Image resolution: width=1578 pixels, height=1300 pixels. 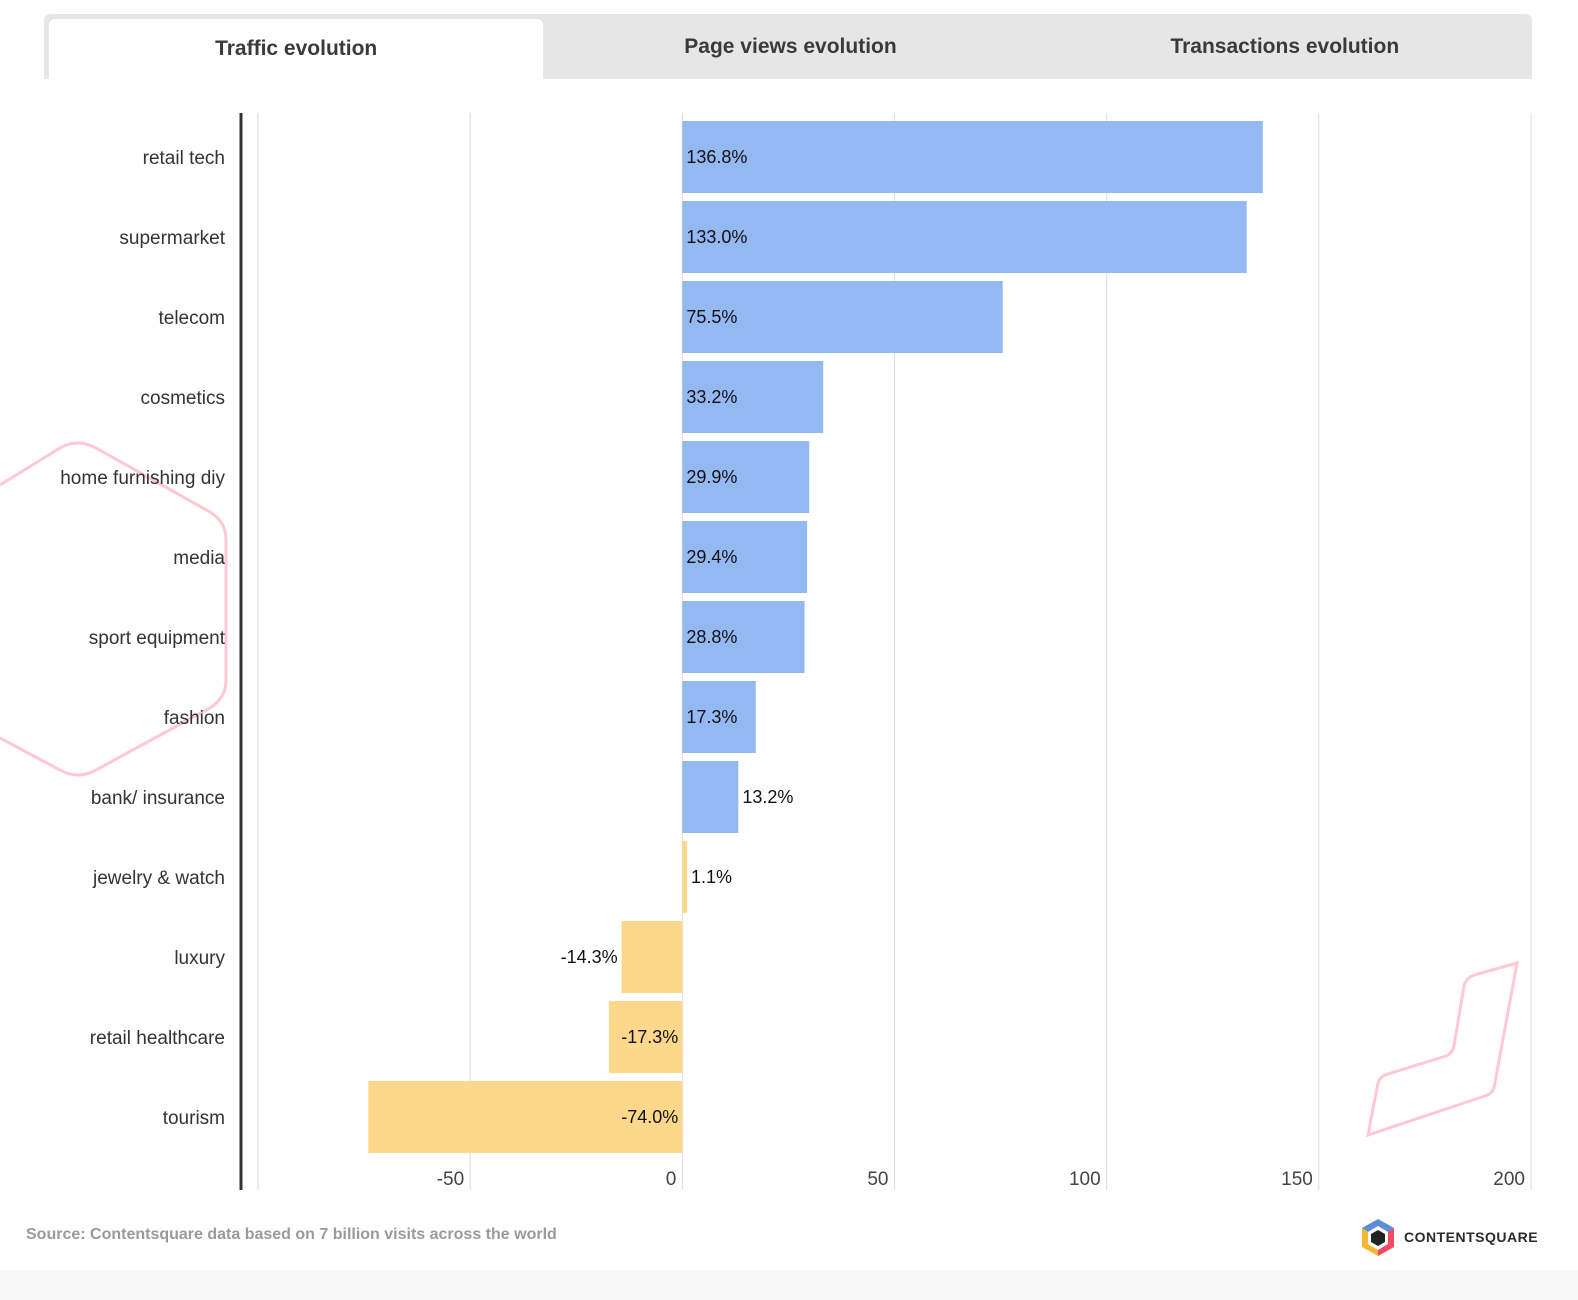 What do you see at coordinates (158, 798) in the screenshot?
I see `category-label: bank/ insurance` at bounding box center [158, 798].